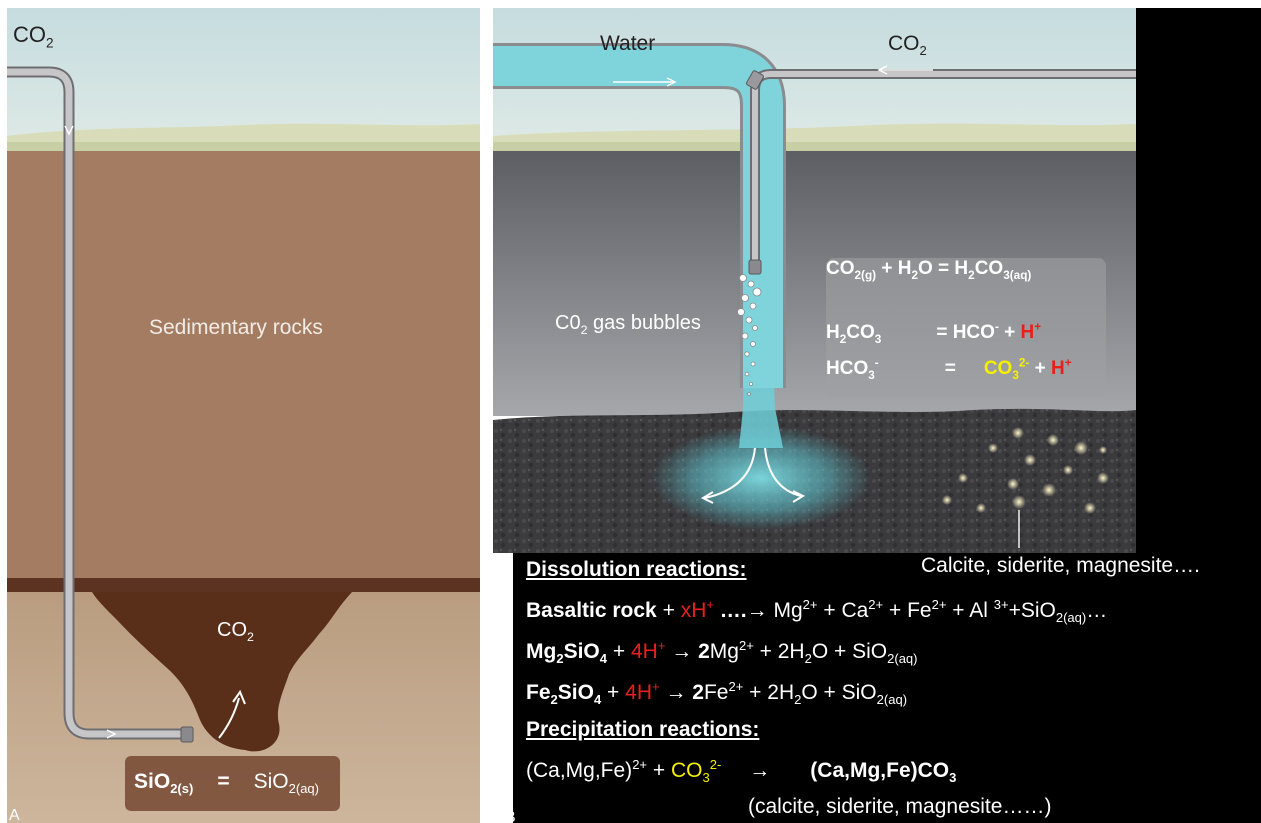  Describe the element at coordinates (111, 734) in the screenshot. I see `flow-arrow-right` at that location.